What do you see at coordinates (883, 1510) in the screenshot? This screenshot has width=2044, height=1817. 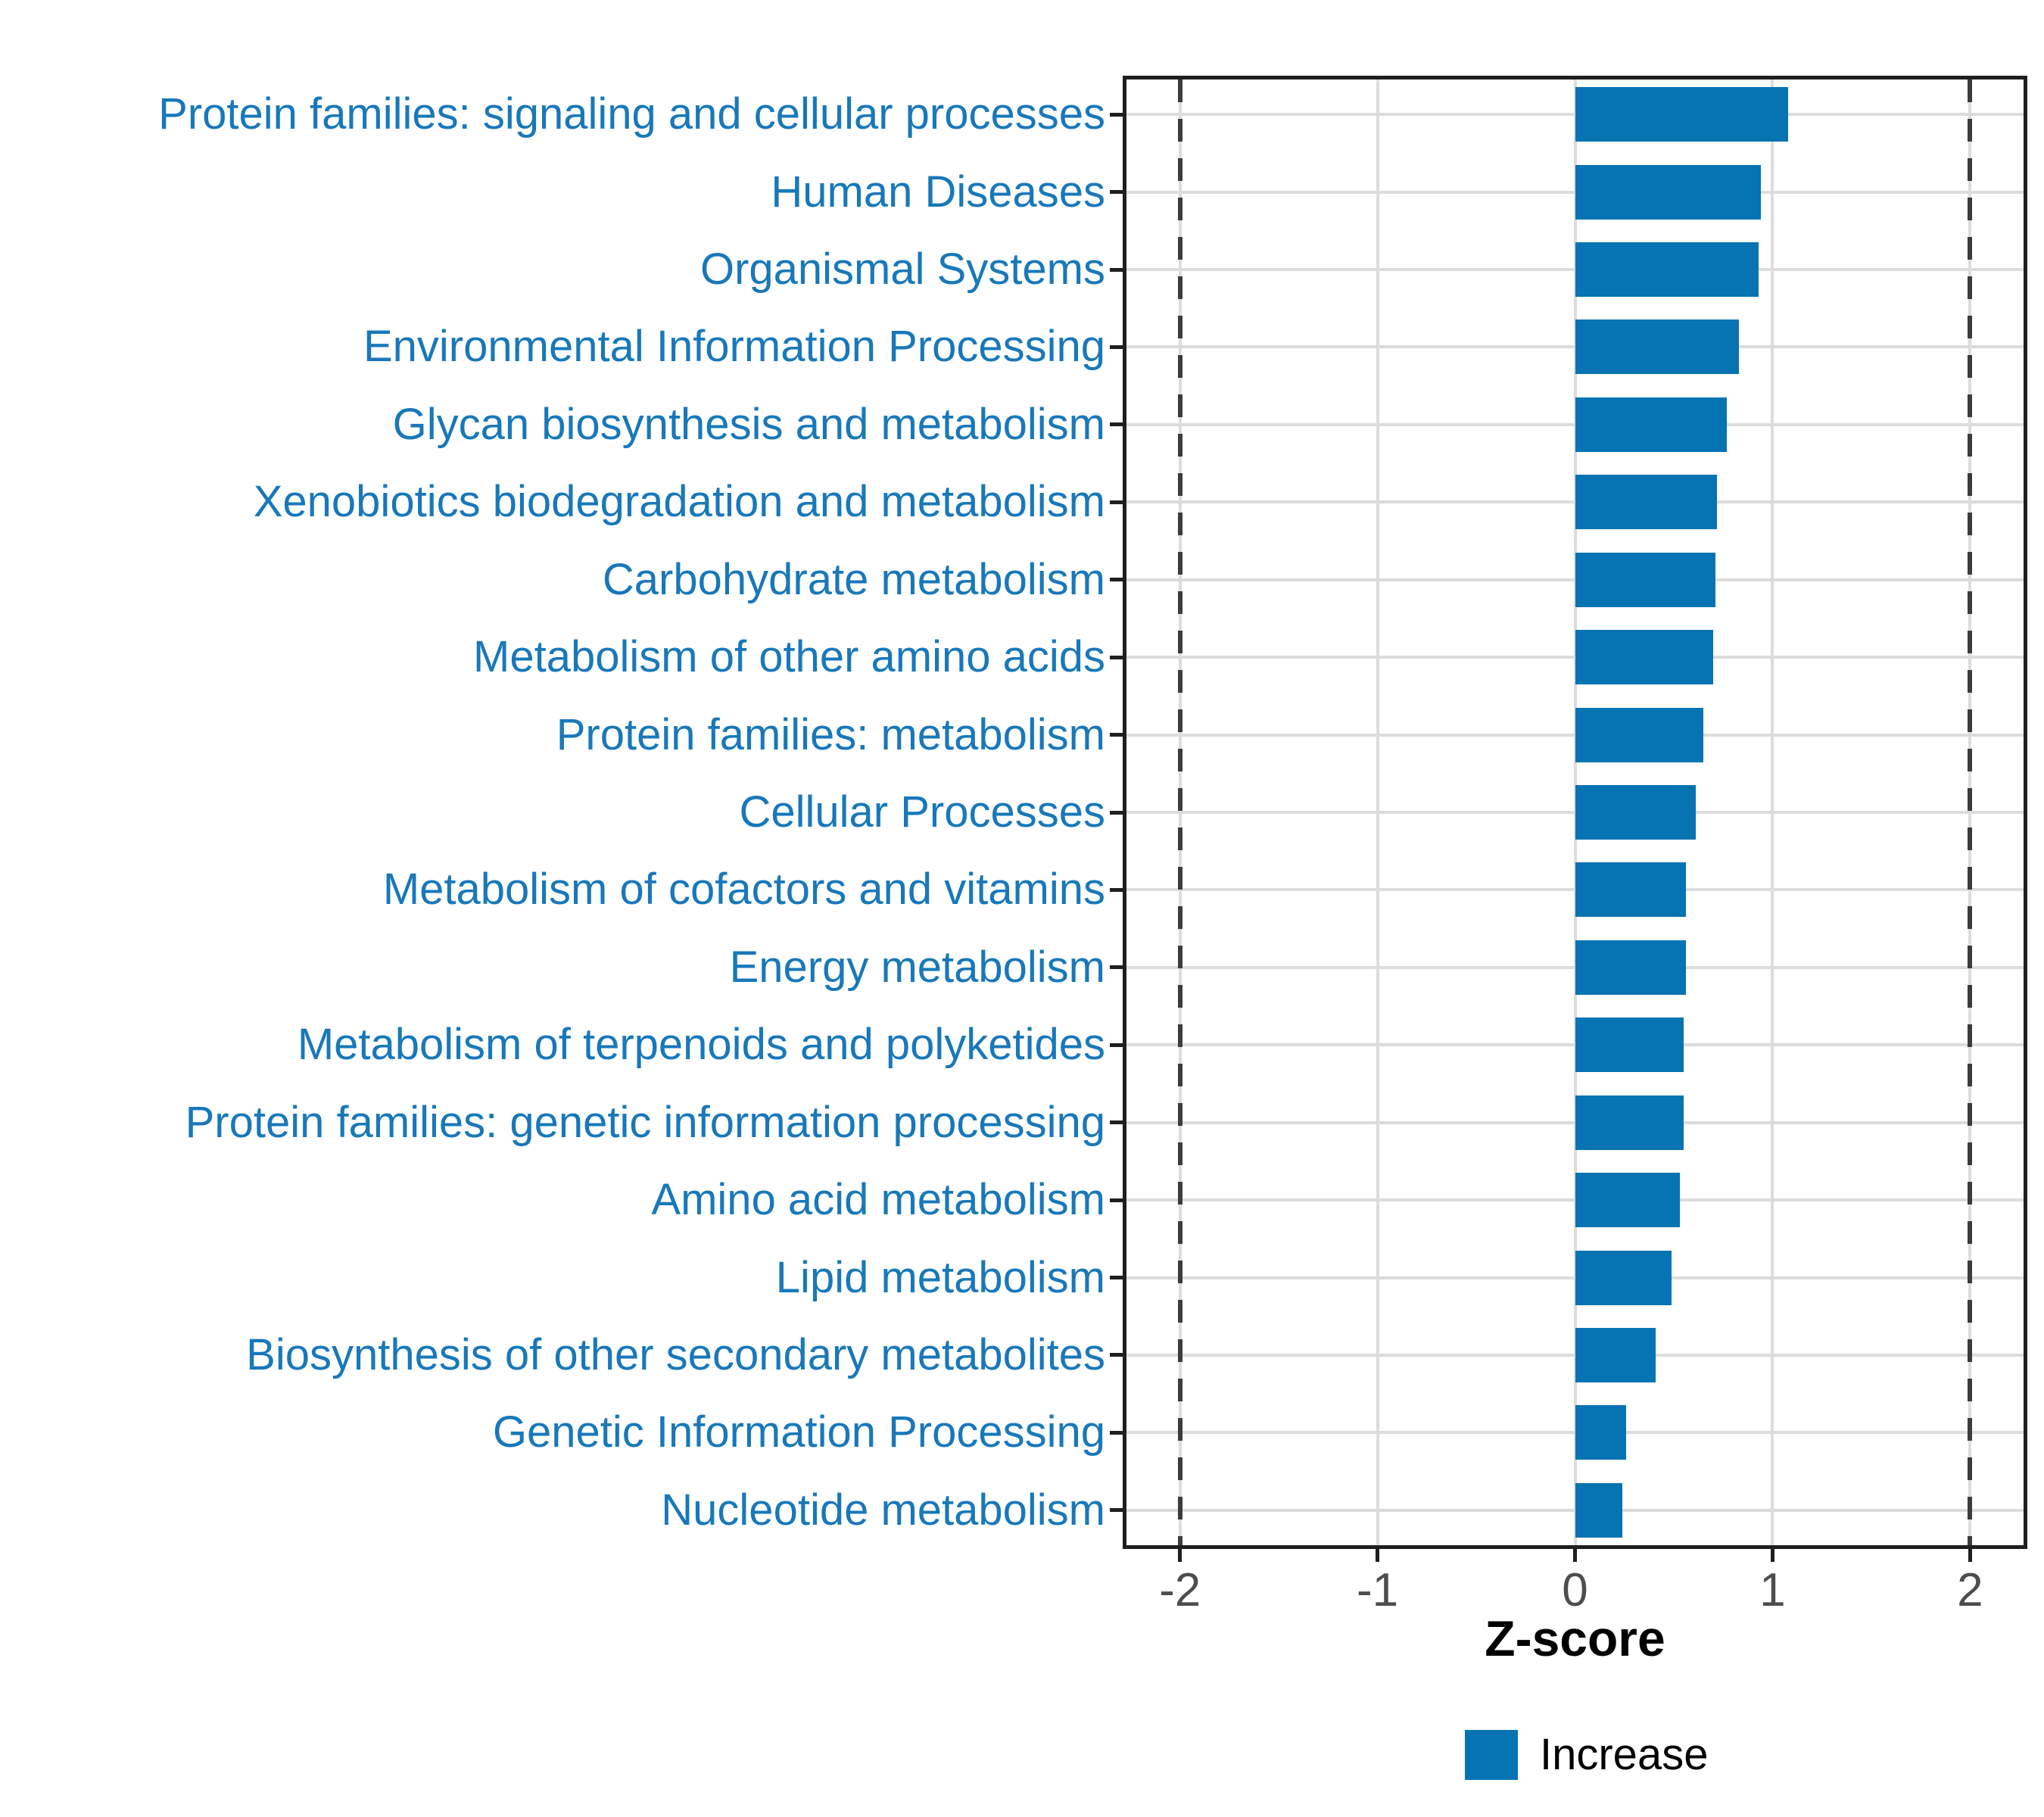 I see `category-label: Nucleotide metabolism` at bounding box center [883, 1510].